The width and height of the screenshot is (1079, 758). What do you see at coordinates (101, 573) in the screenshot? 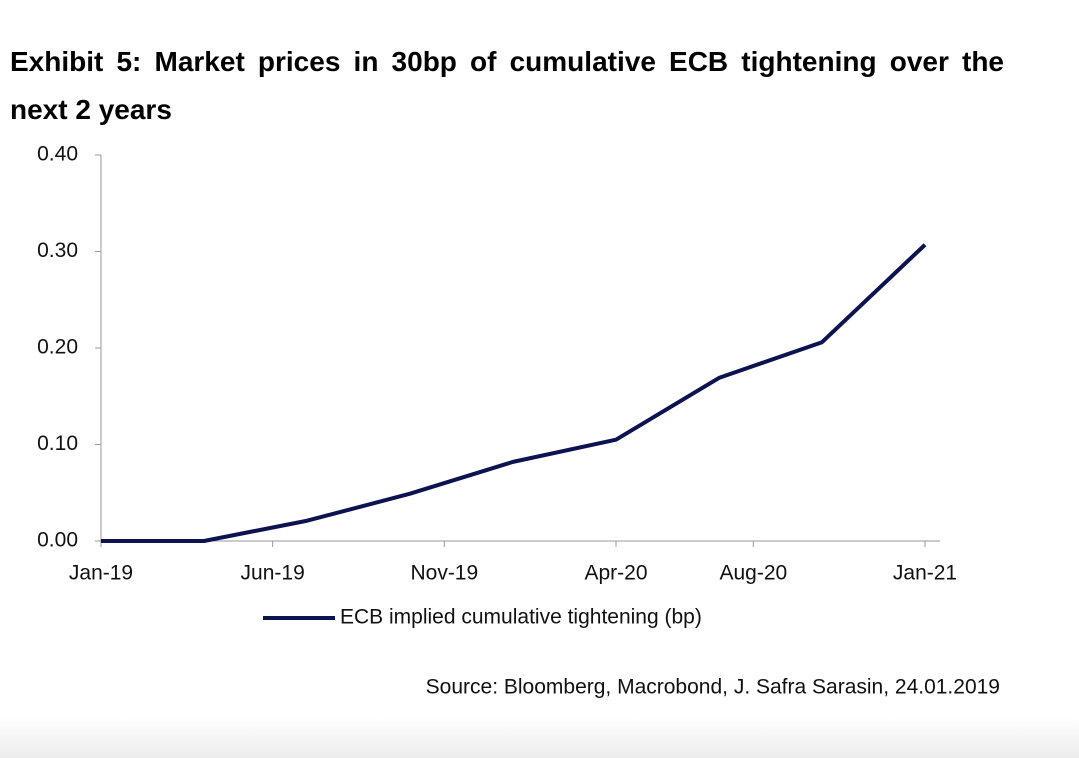
I see `x-tick-label: Jan-19` at bounding box center [101, 573].